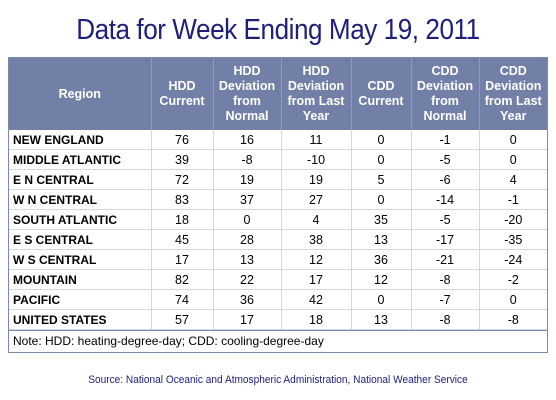 The width and height of the screenshot is (556, 400). I want to click on table-row: PACIFIC 74 36 42 0 -7 0, so click(278, 299).